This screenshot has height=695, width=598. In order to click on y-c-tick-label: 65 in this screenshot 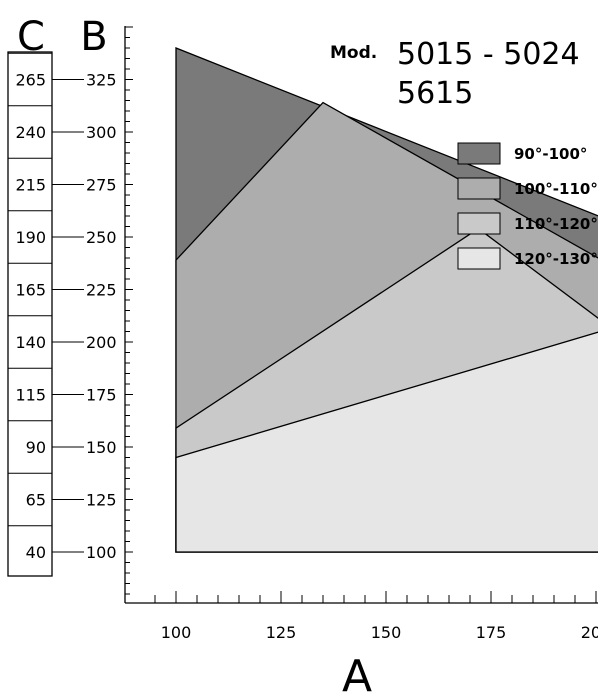, I will do `click(36, 500)`.